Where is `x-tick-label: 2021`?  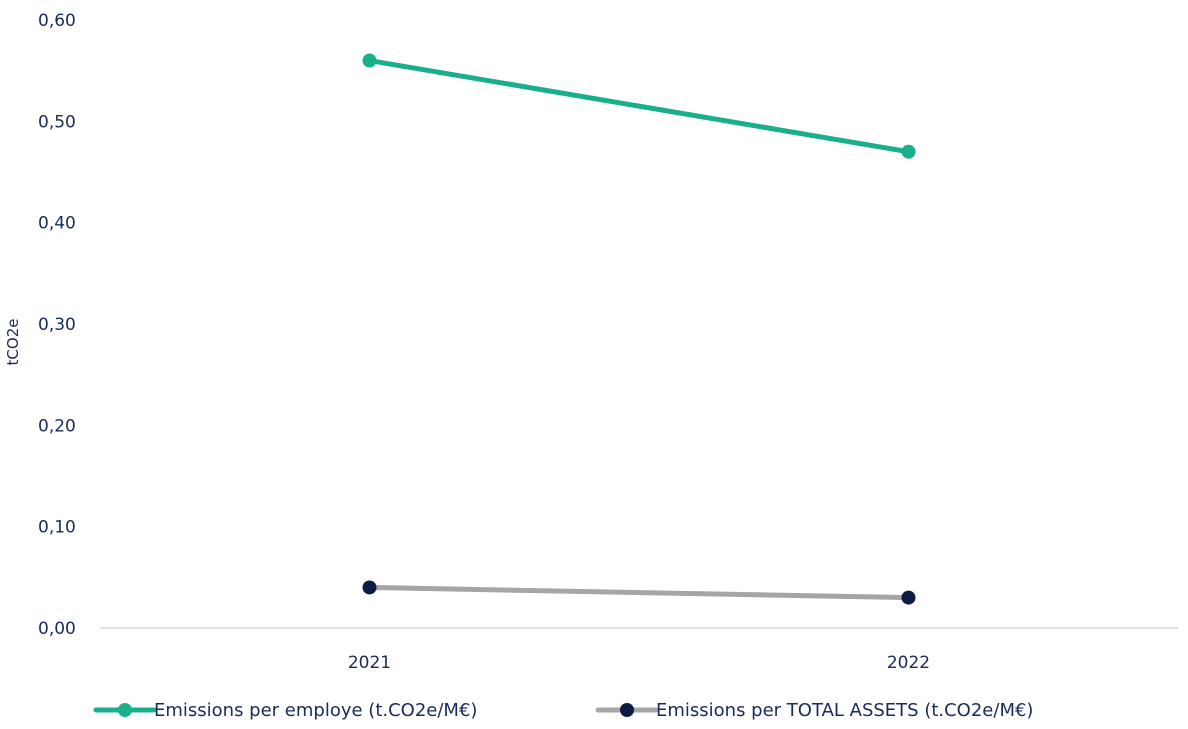
x-tick-label: 2021 is located at coordinates (369, 663).